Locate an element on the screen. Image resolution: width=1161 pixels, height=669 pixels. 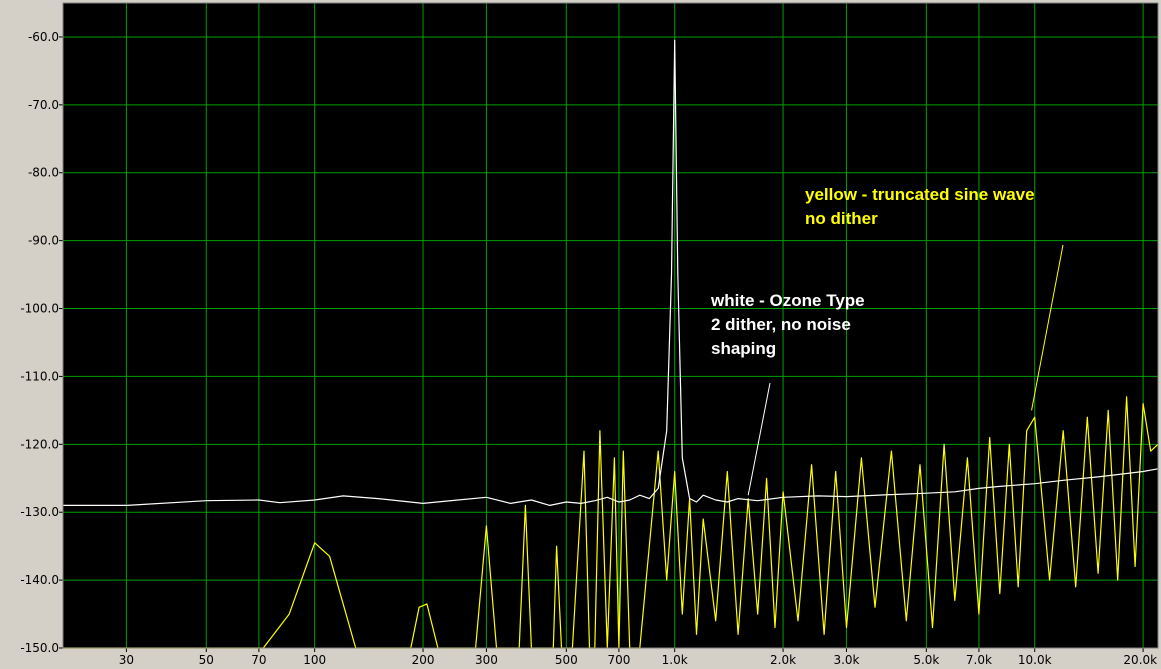
x-tick-label: 2.0k is located at coordinates (783, 660).